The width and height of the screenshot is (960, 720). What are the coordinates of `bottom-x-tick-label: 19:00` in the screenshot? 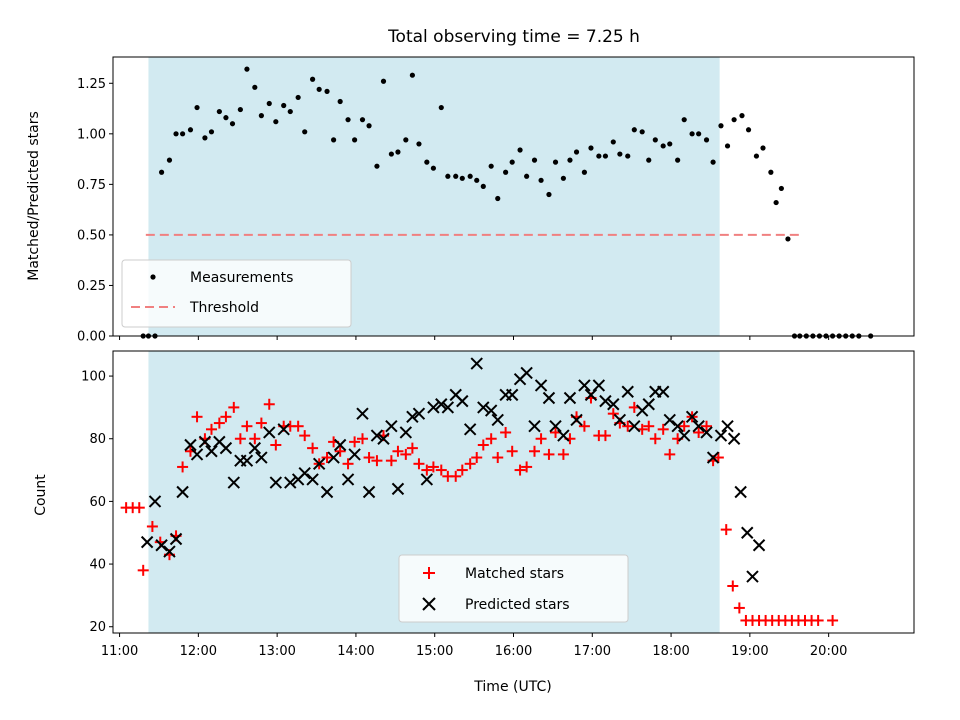 It's located at (749, 651).